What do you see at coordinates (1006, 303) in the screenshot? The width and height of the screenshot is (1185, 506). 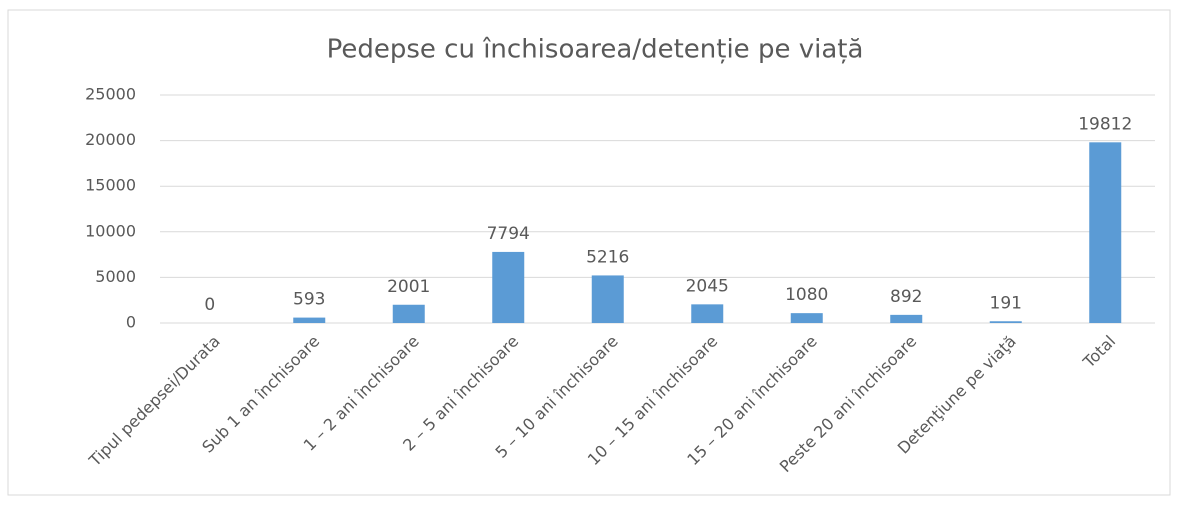 I see `data-label: 191` at bounding box center [1006, 303].